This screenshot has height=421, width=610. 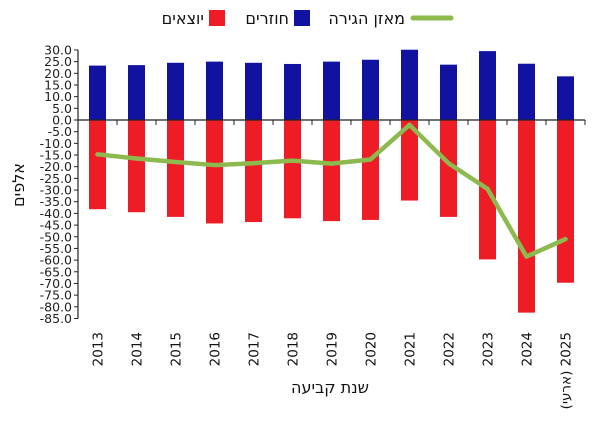 What do you see at coordinates (183, 18) in the screenshot?
I see `legend-label-leaving: יוצאים` at bounding box center [183, 18].